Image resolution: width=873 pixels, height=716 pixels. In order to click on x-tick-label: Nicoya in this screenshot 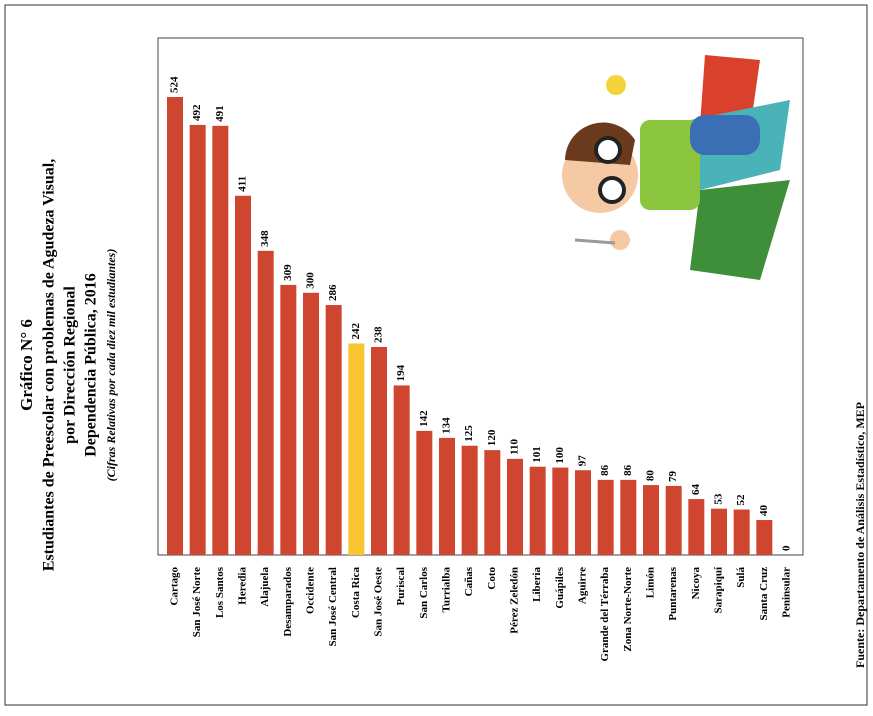, I will do `click(696, 583)`.